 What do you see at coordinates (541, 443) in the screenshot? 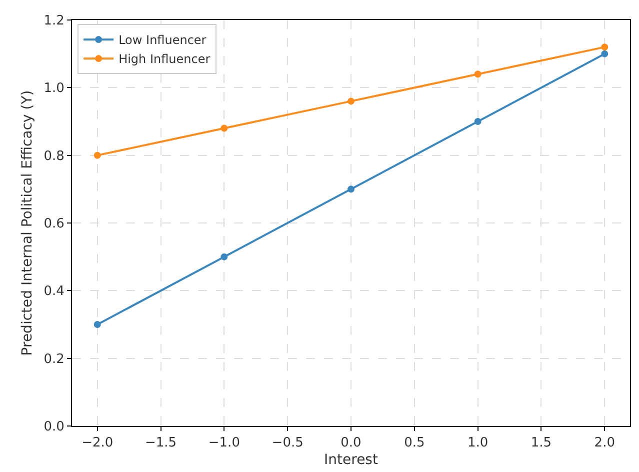
I see `x-tick-label: 1.5` at bounding box center [541, 443].